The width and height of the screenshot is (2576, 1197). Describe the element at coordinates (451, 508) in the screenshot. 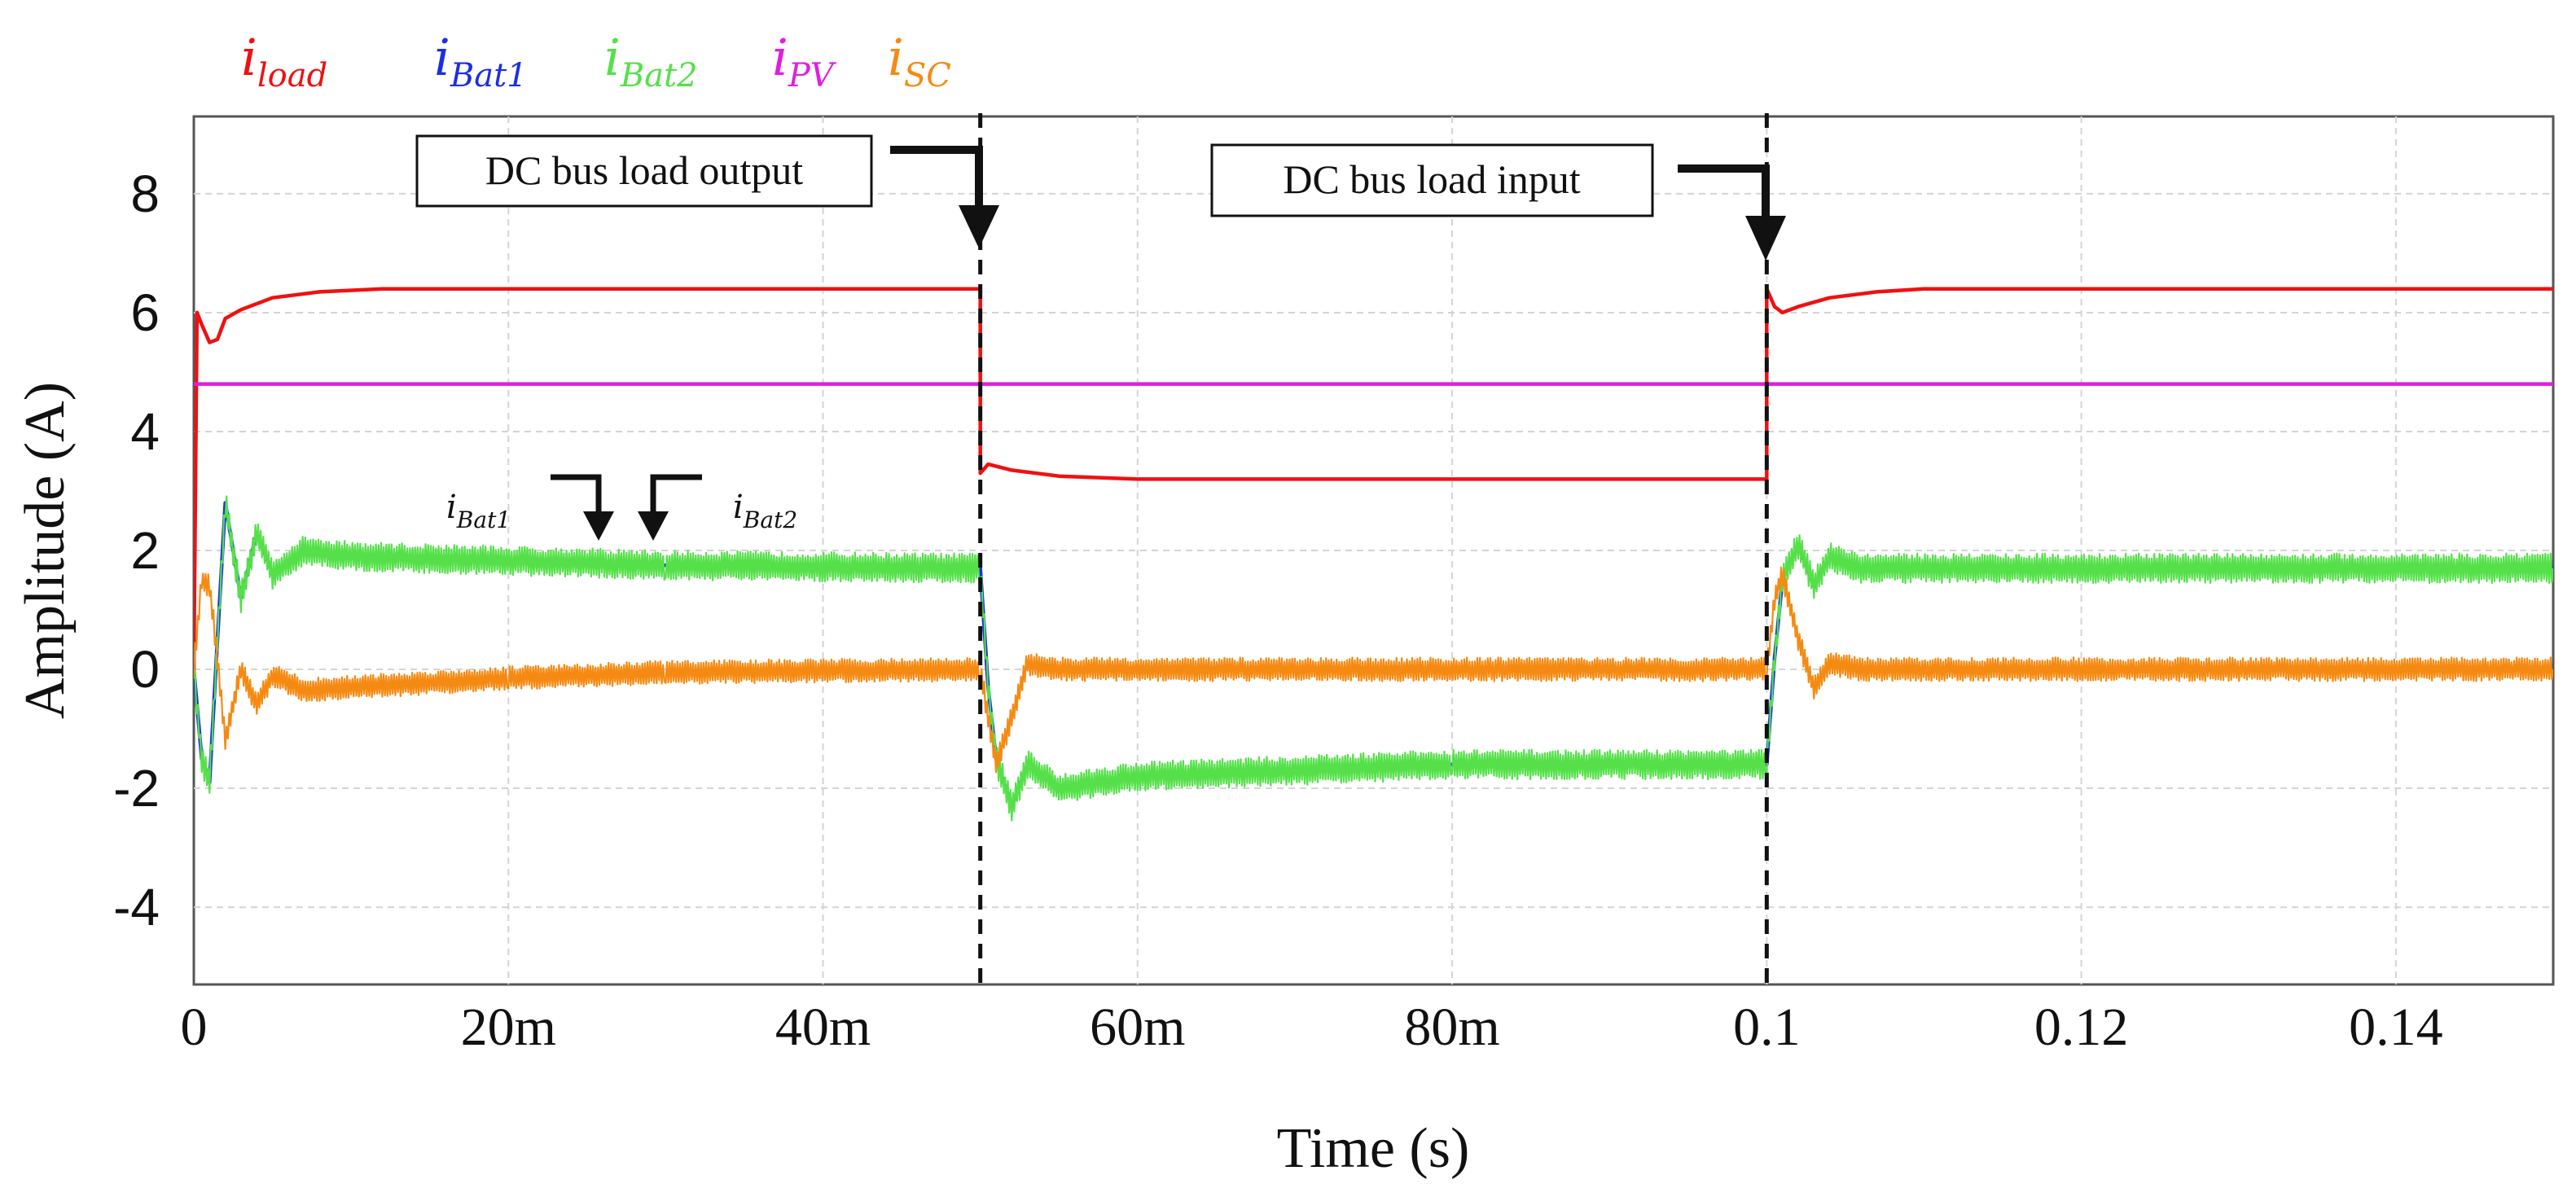

I see `label-i-bat1-main: i` at that location.